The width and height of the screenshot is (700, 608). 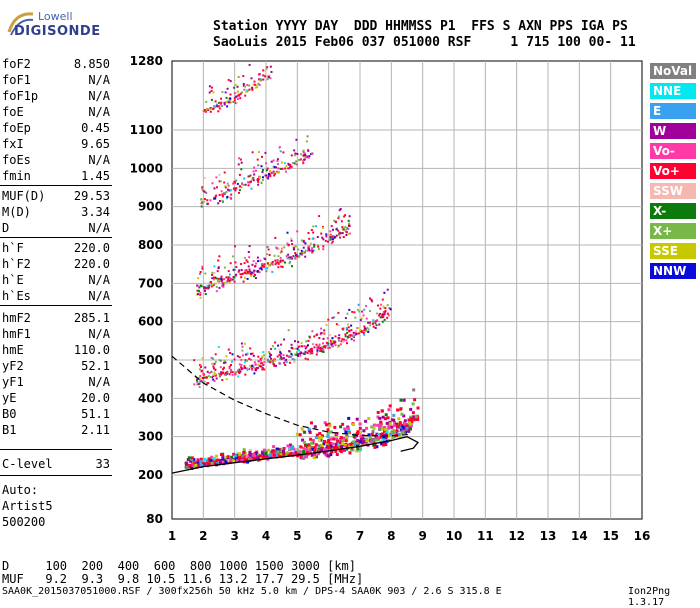 I want to click on param-row: foEs N/A, so click(x=56, y=160).